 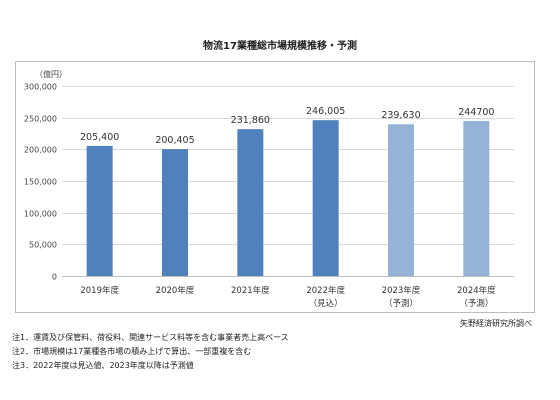 I want to click on x-tick-label: 2020年度, so click(x=175, y=290).